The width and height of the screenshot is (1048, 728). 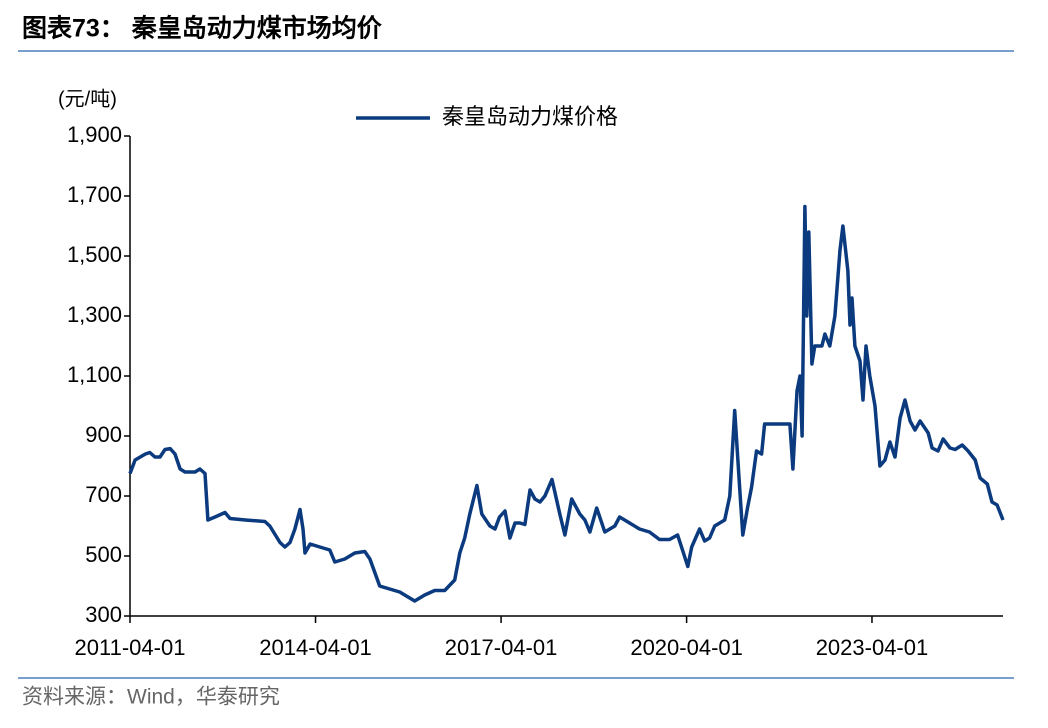 What do you see at coordinates (686, 647) in the screenshot?
I see `x-tick-label: 2020-04-01` at bounding box center [686, 647].